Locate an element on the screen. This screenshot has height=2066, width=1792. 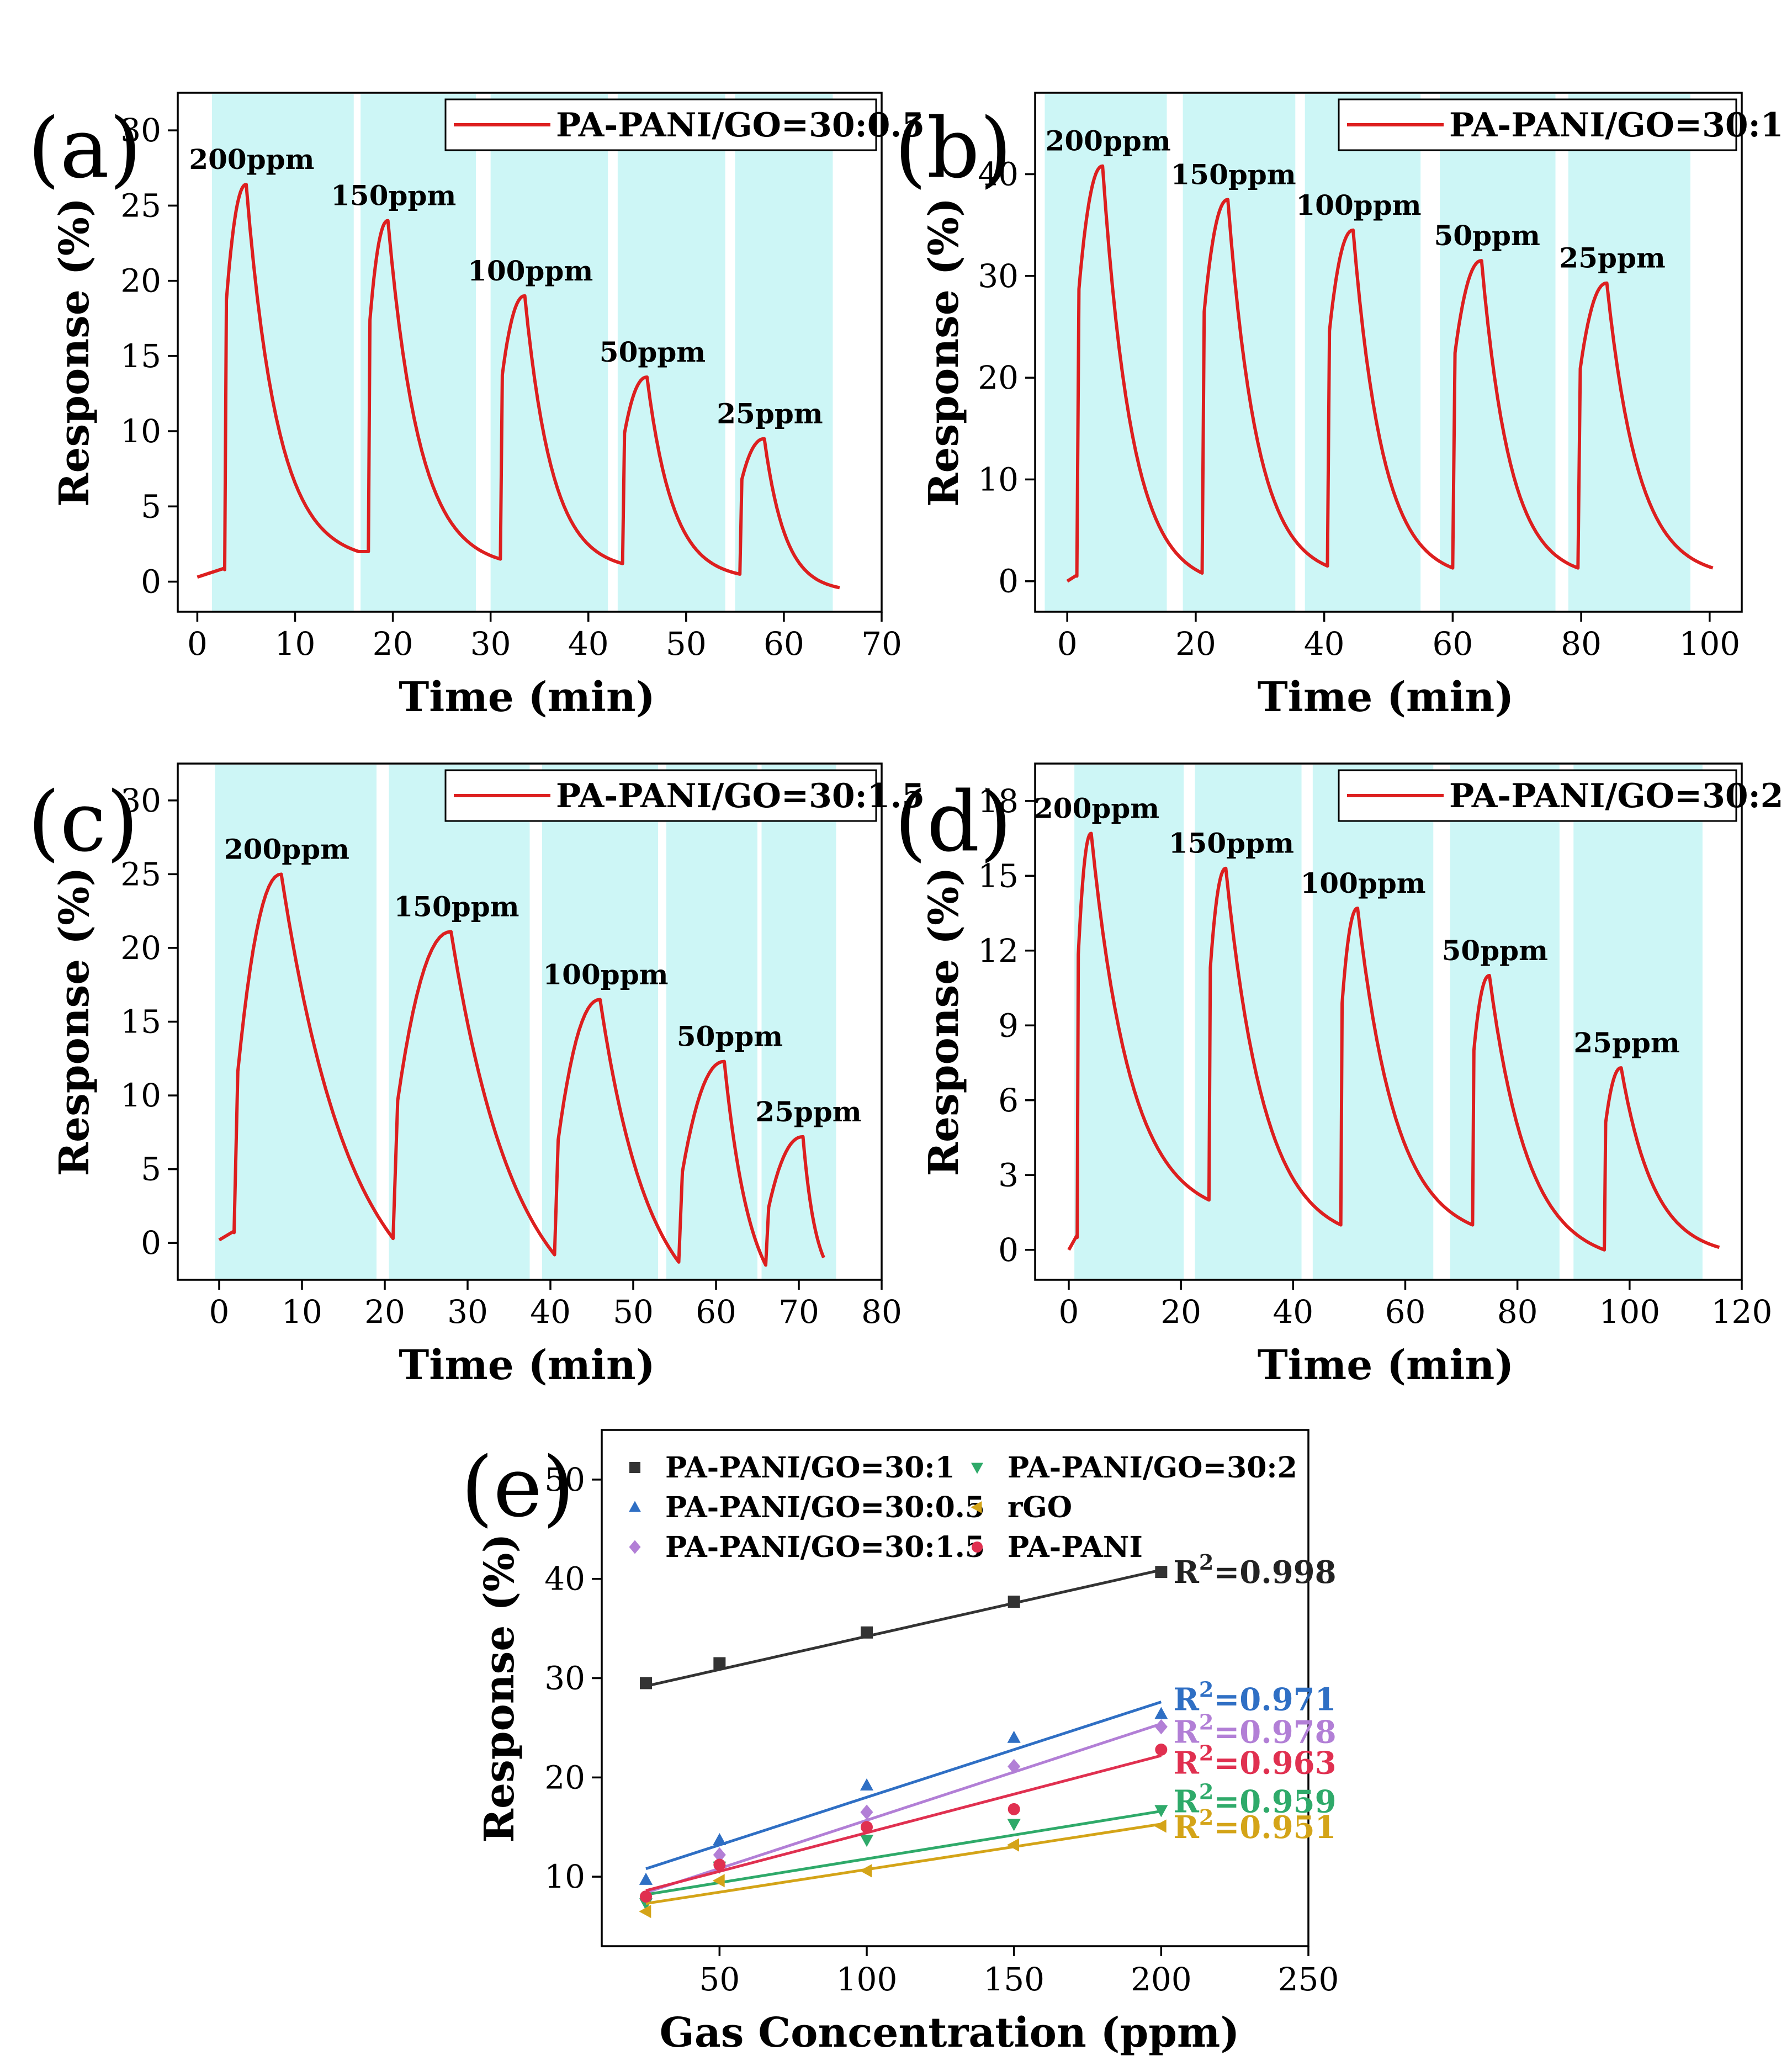
peak-label-200ppm: 200ppm is located at coordinates (1108, 141).